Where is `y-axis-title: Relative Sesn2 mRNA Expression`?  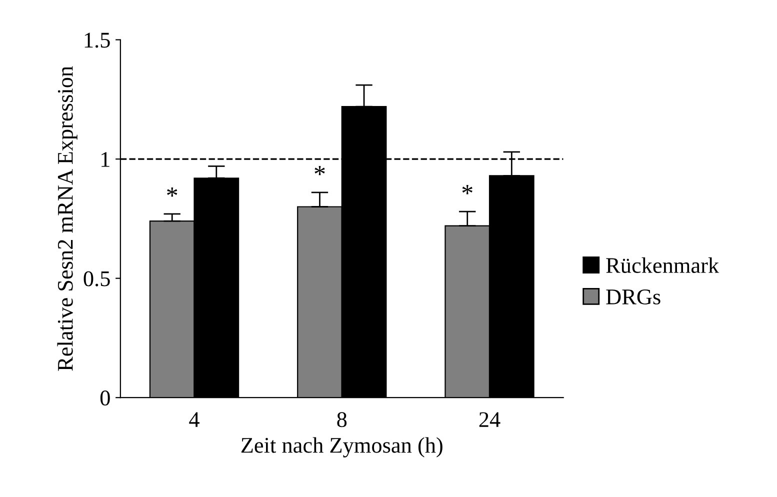 y-axis-title: Relative Sesn2 mRNA Expression is located at coordinates (67, 218).